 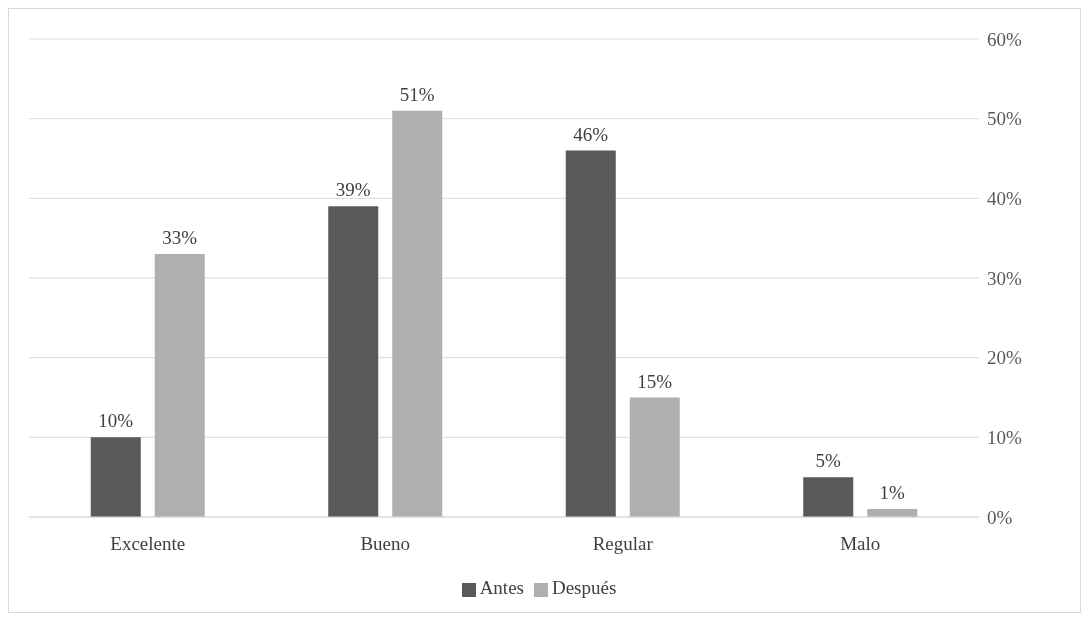 What do you see at coordinates (501, 587) in the screenshot?
I see `legend-label: Antes` at bounding box center [501, 587].